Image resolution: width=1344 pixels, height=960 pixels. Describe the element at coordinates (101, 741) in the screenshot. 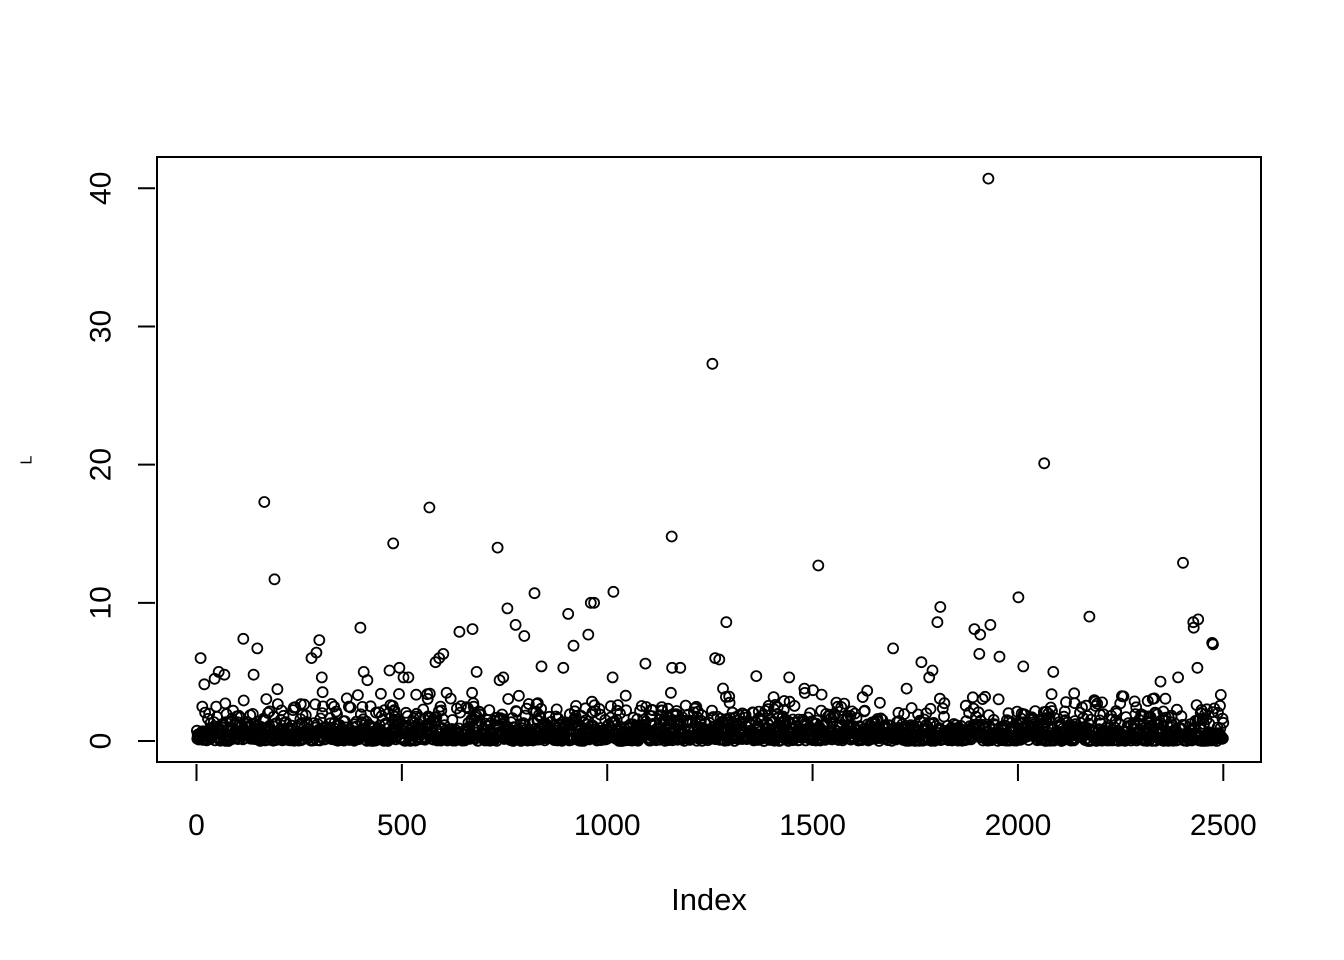

I see `y-tick-label: 0` at that location.